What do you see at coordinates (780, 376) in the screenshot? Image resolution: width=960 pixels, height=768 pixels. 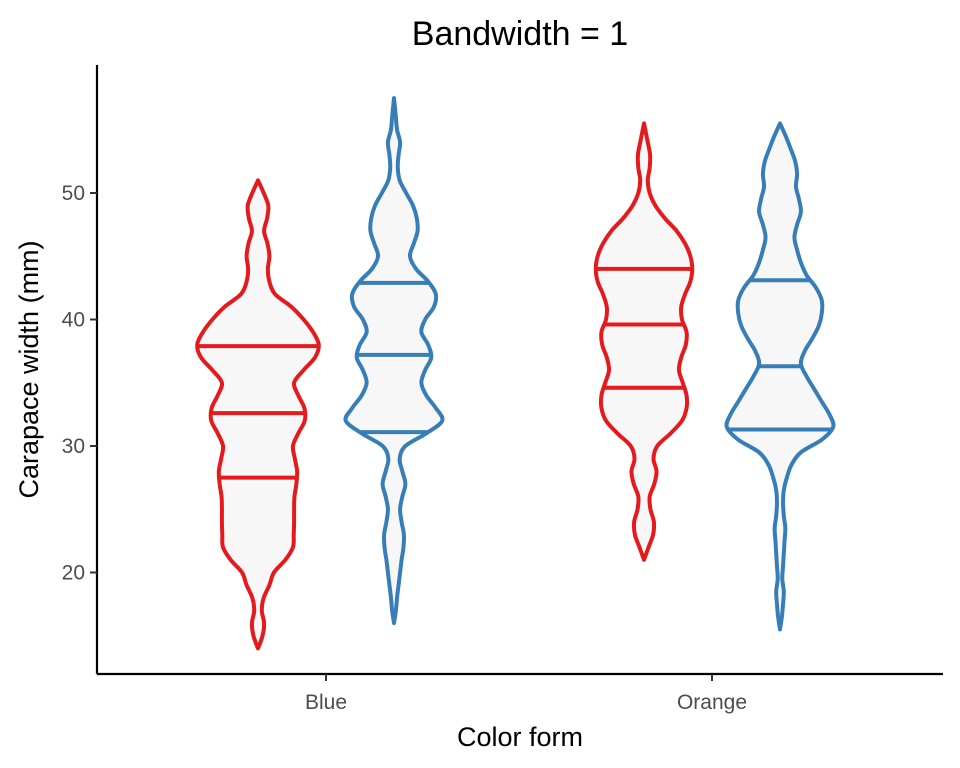 I see `violin-orange-blue` at bounding box center [780, 376].